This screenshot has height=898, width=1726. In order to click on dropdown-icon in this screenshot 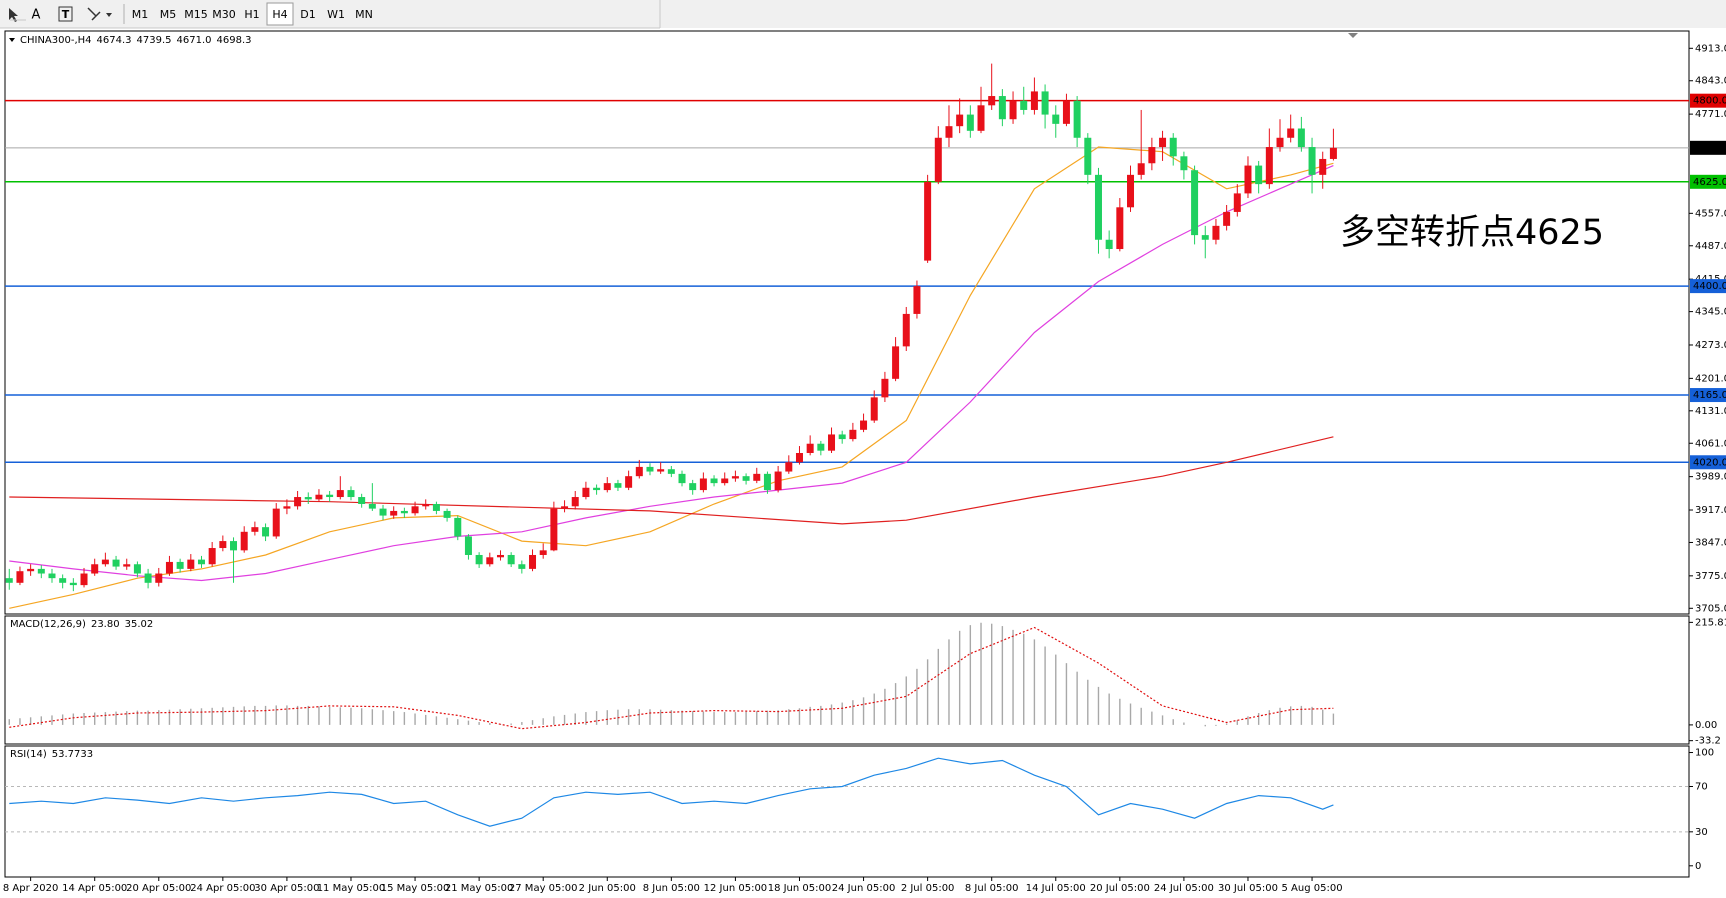, I will do `click(109, 15)`.